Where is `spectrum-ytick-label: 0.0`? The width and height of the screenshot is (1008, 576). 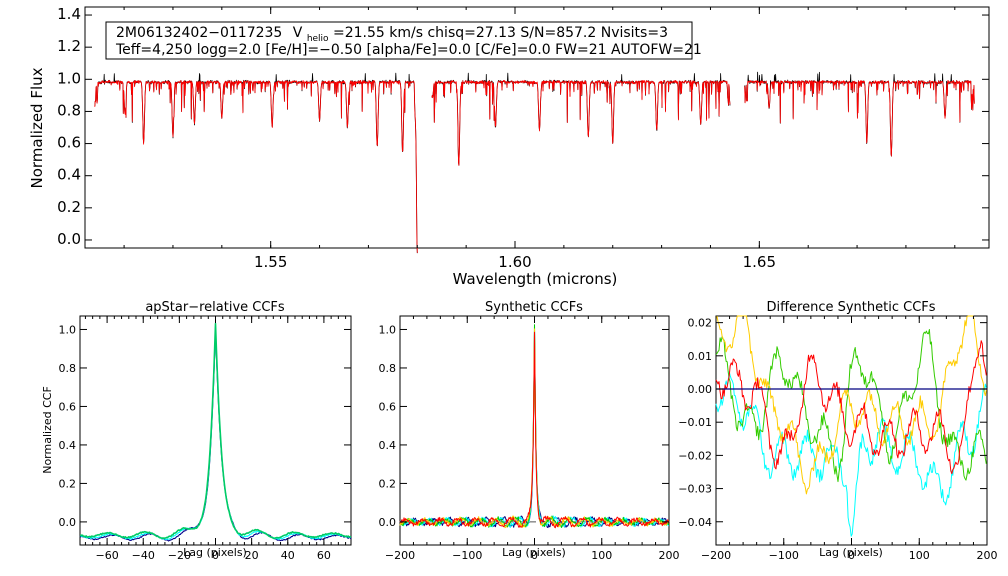
spectrum-ytick-label: 0.0 is located at coordinates (69, 239).